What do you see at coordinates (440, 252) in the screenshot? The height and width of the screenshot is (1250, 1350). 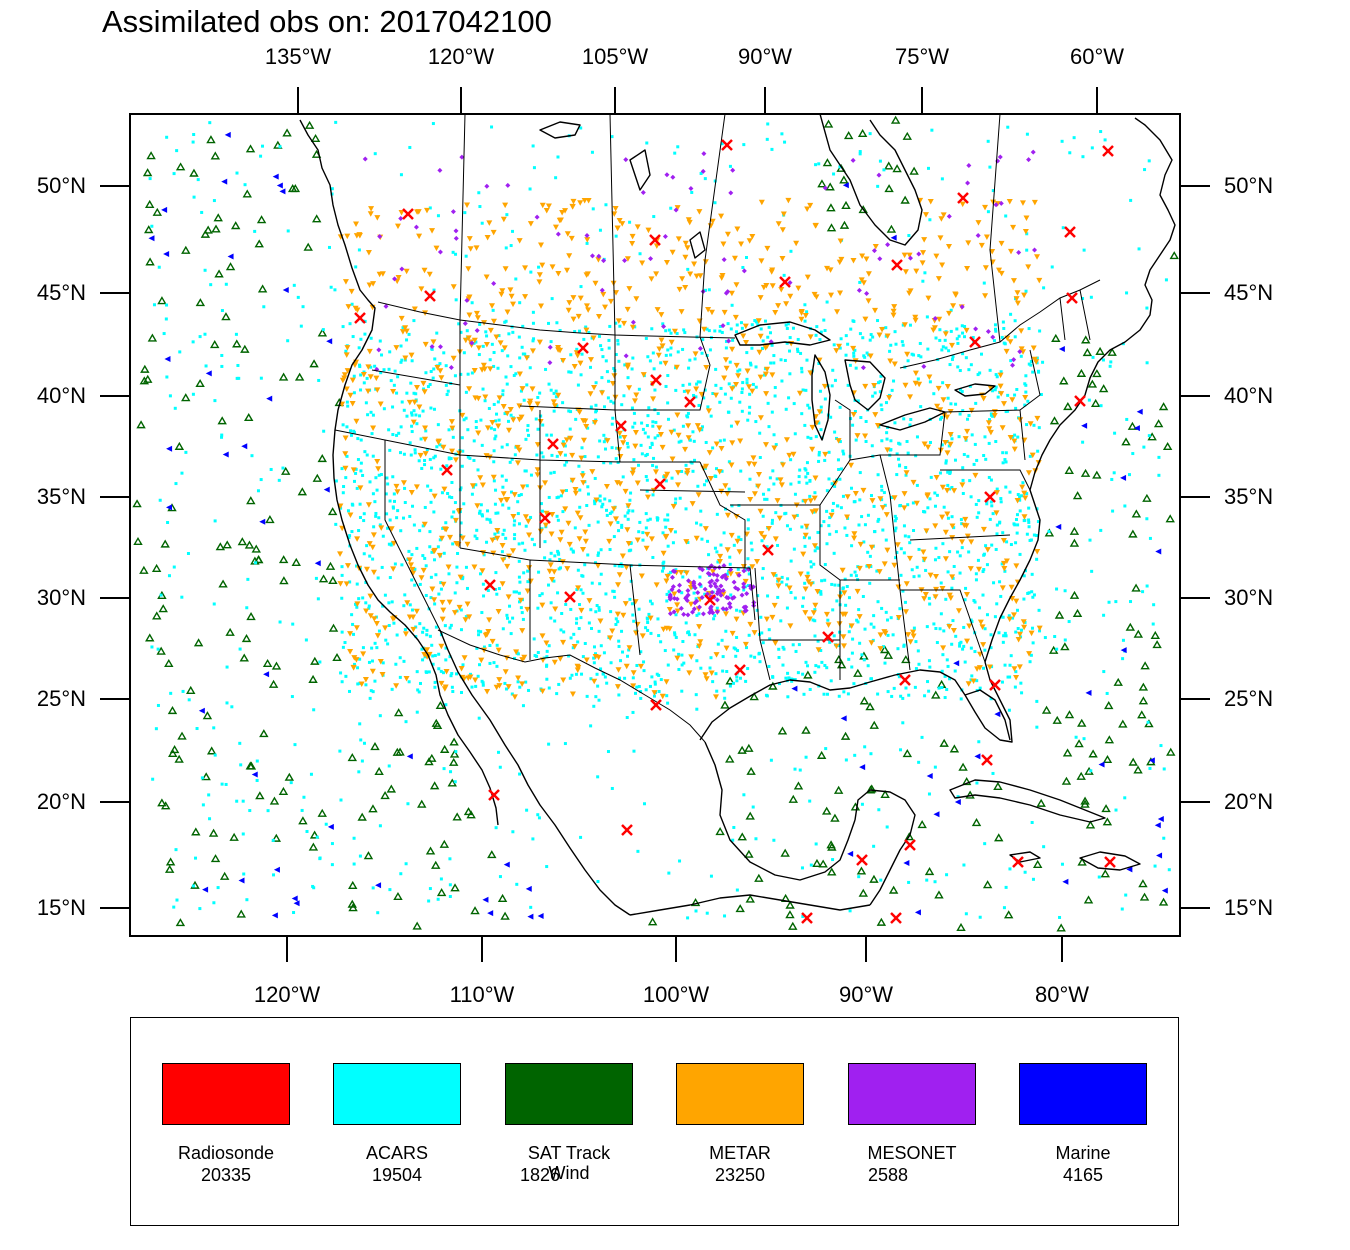 I see `mesonet-marker` at bounding box center [440, 252].